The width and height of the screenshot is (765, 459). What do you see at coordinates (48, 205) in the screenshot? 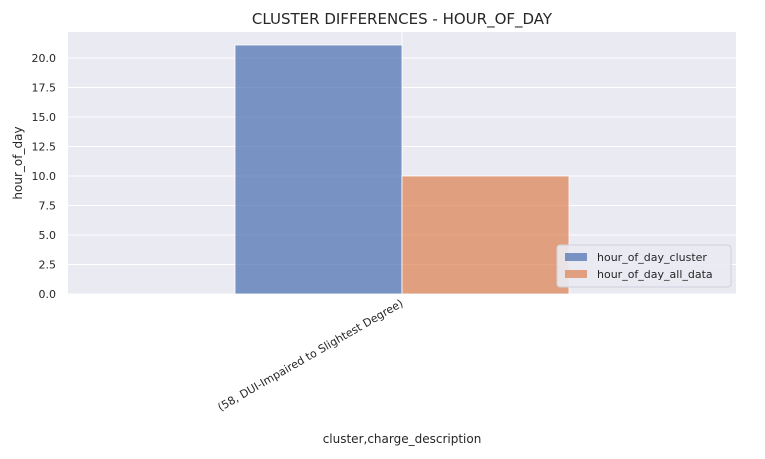
I see `y-tick-label: 7.5` at bounding box center [48, 205].